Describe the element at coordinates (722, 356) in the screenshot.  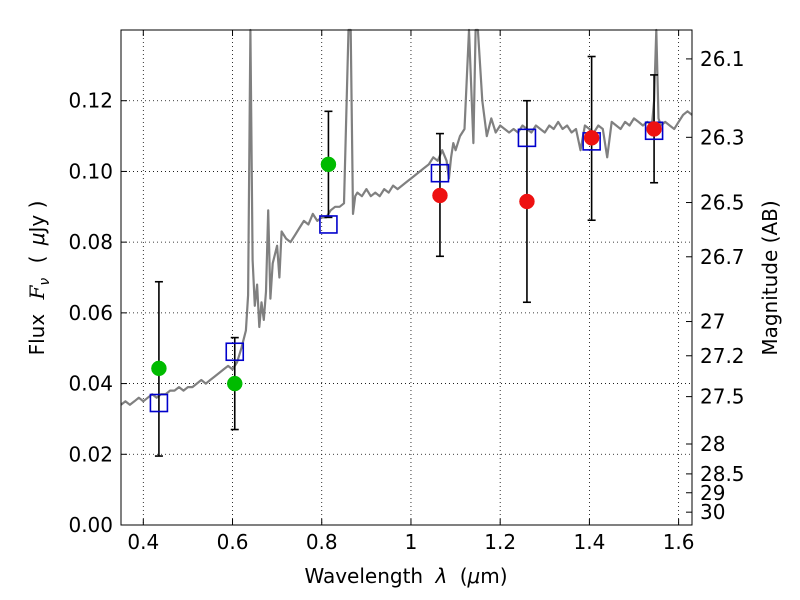
I see `y2-tick-label: 27.2` at that location.